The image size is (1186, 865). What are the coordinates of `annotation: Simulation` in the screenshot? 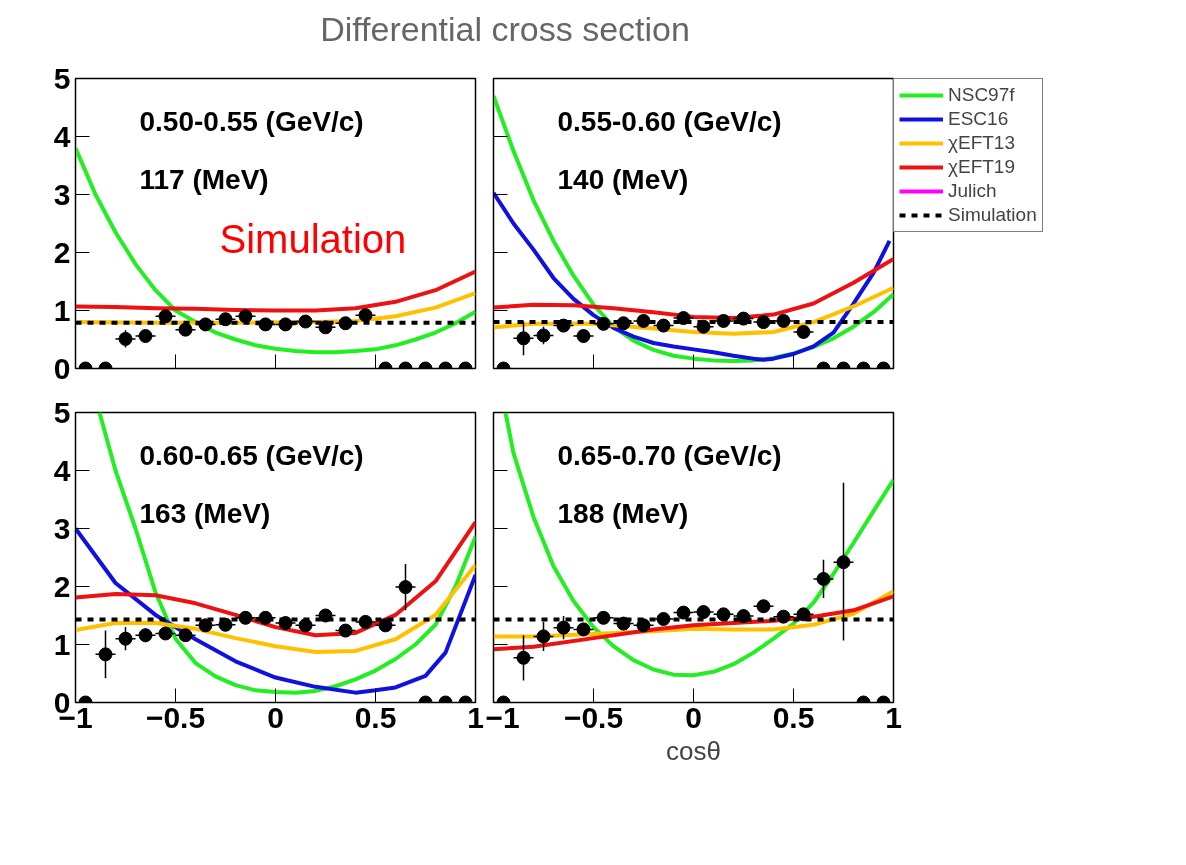 It's located at (313, 239).